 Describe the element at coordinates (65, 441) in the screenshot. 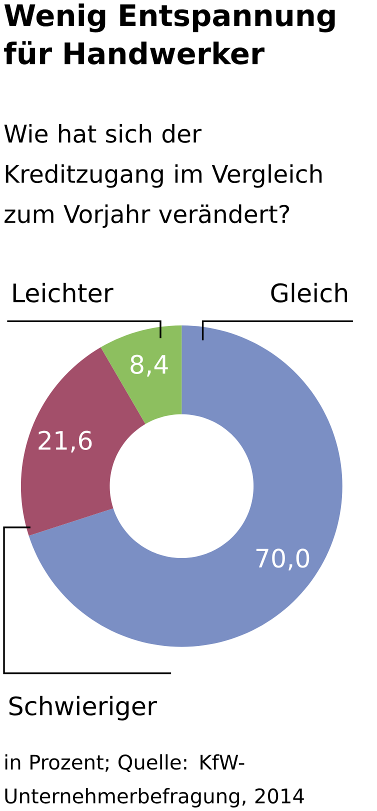

I see `data-label: 21,6` at that location.